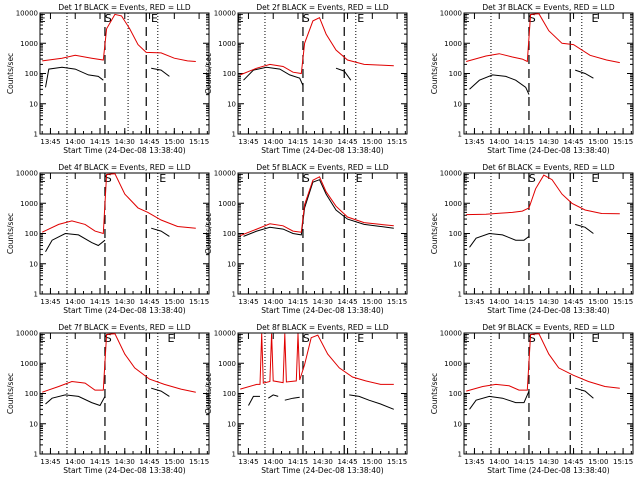  Describe the element at coordinates (322, 327) in the screenshot. I see `panel-title: Det 8f BLACK = Events, RED = LLD` at that location.